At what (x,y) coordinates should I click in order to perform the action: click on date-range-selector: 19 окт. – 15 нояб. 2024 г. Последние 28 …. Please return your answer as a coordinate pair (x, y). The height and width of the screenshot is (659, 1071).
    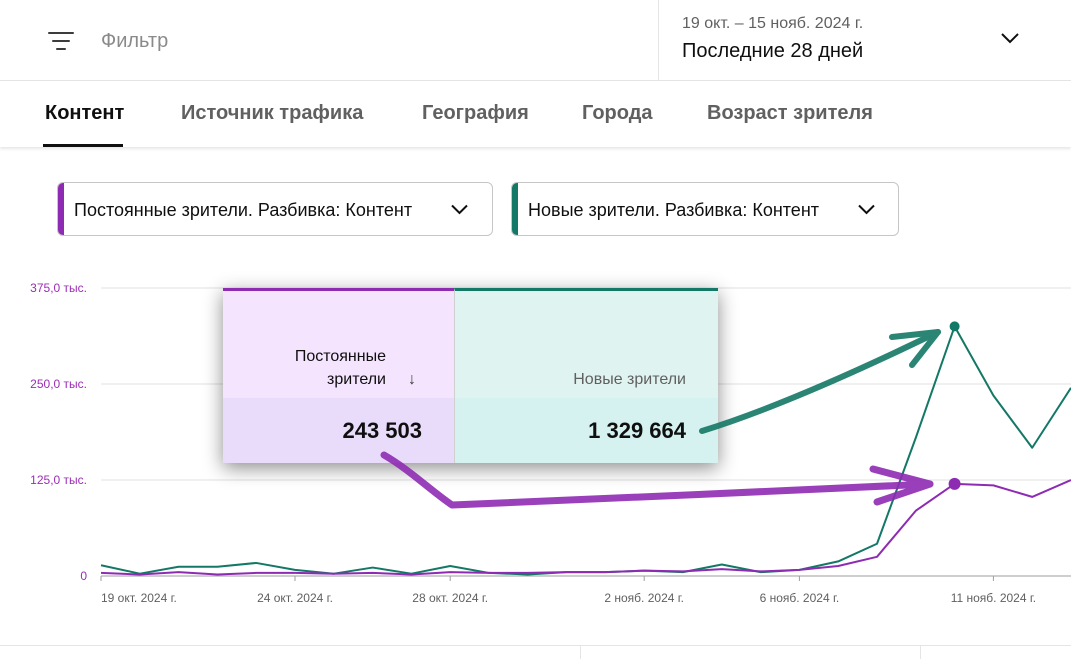
    Looking at the image, I should click on (864, 40).